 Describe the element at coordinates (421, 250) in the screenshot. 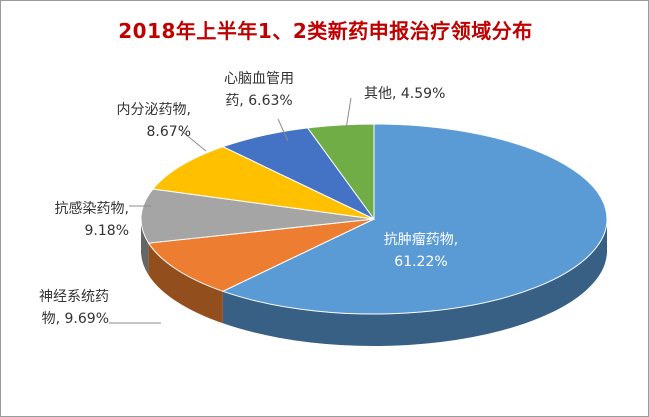

I see `slice-1-data-label: 抗肿瘤药物, 61.22%` at that location.